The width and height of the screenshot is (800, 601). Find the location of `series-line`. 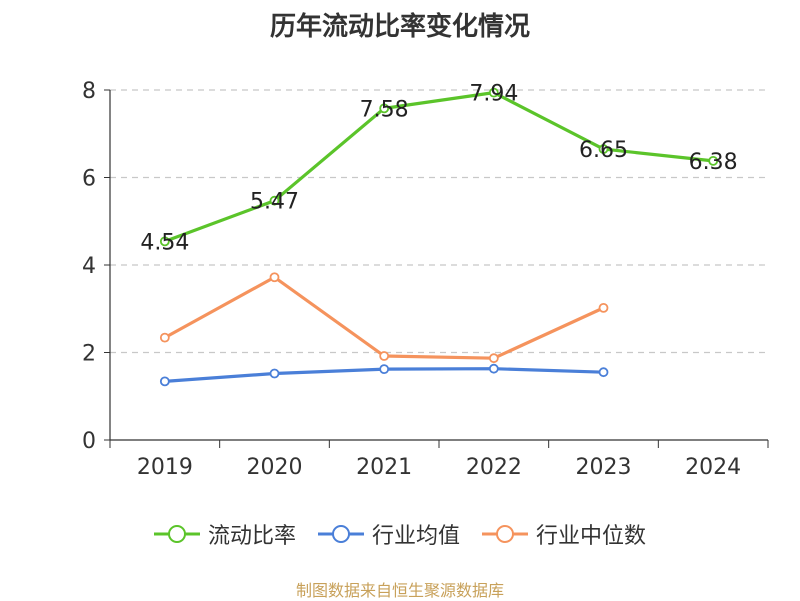

series-line is located at coordinates (384, 317).